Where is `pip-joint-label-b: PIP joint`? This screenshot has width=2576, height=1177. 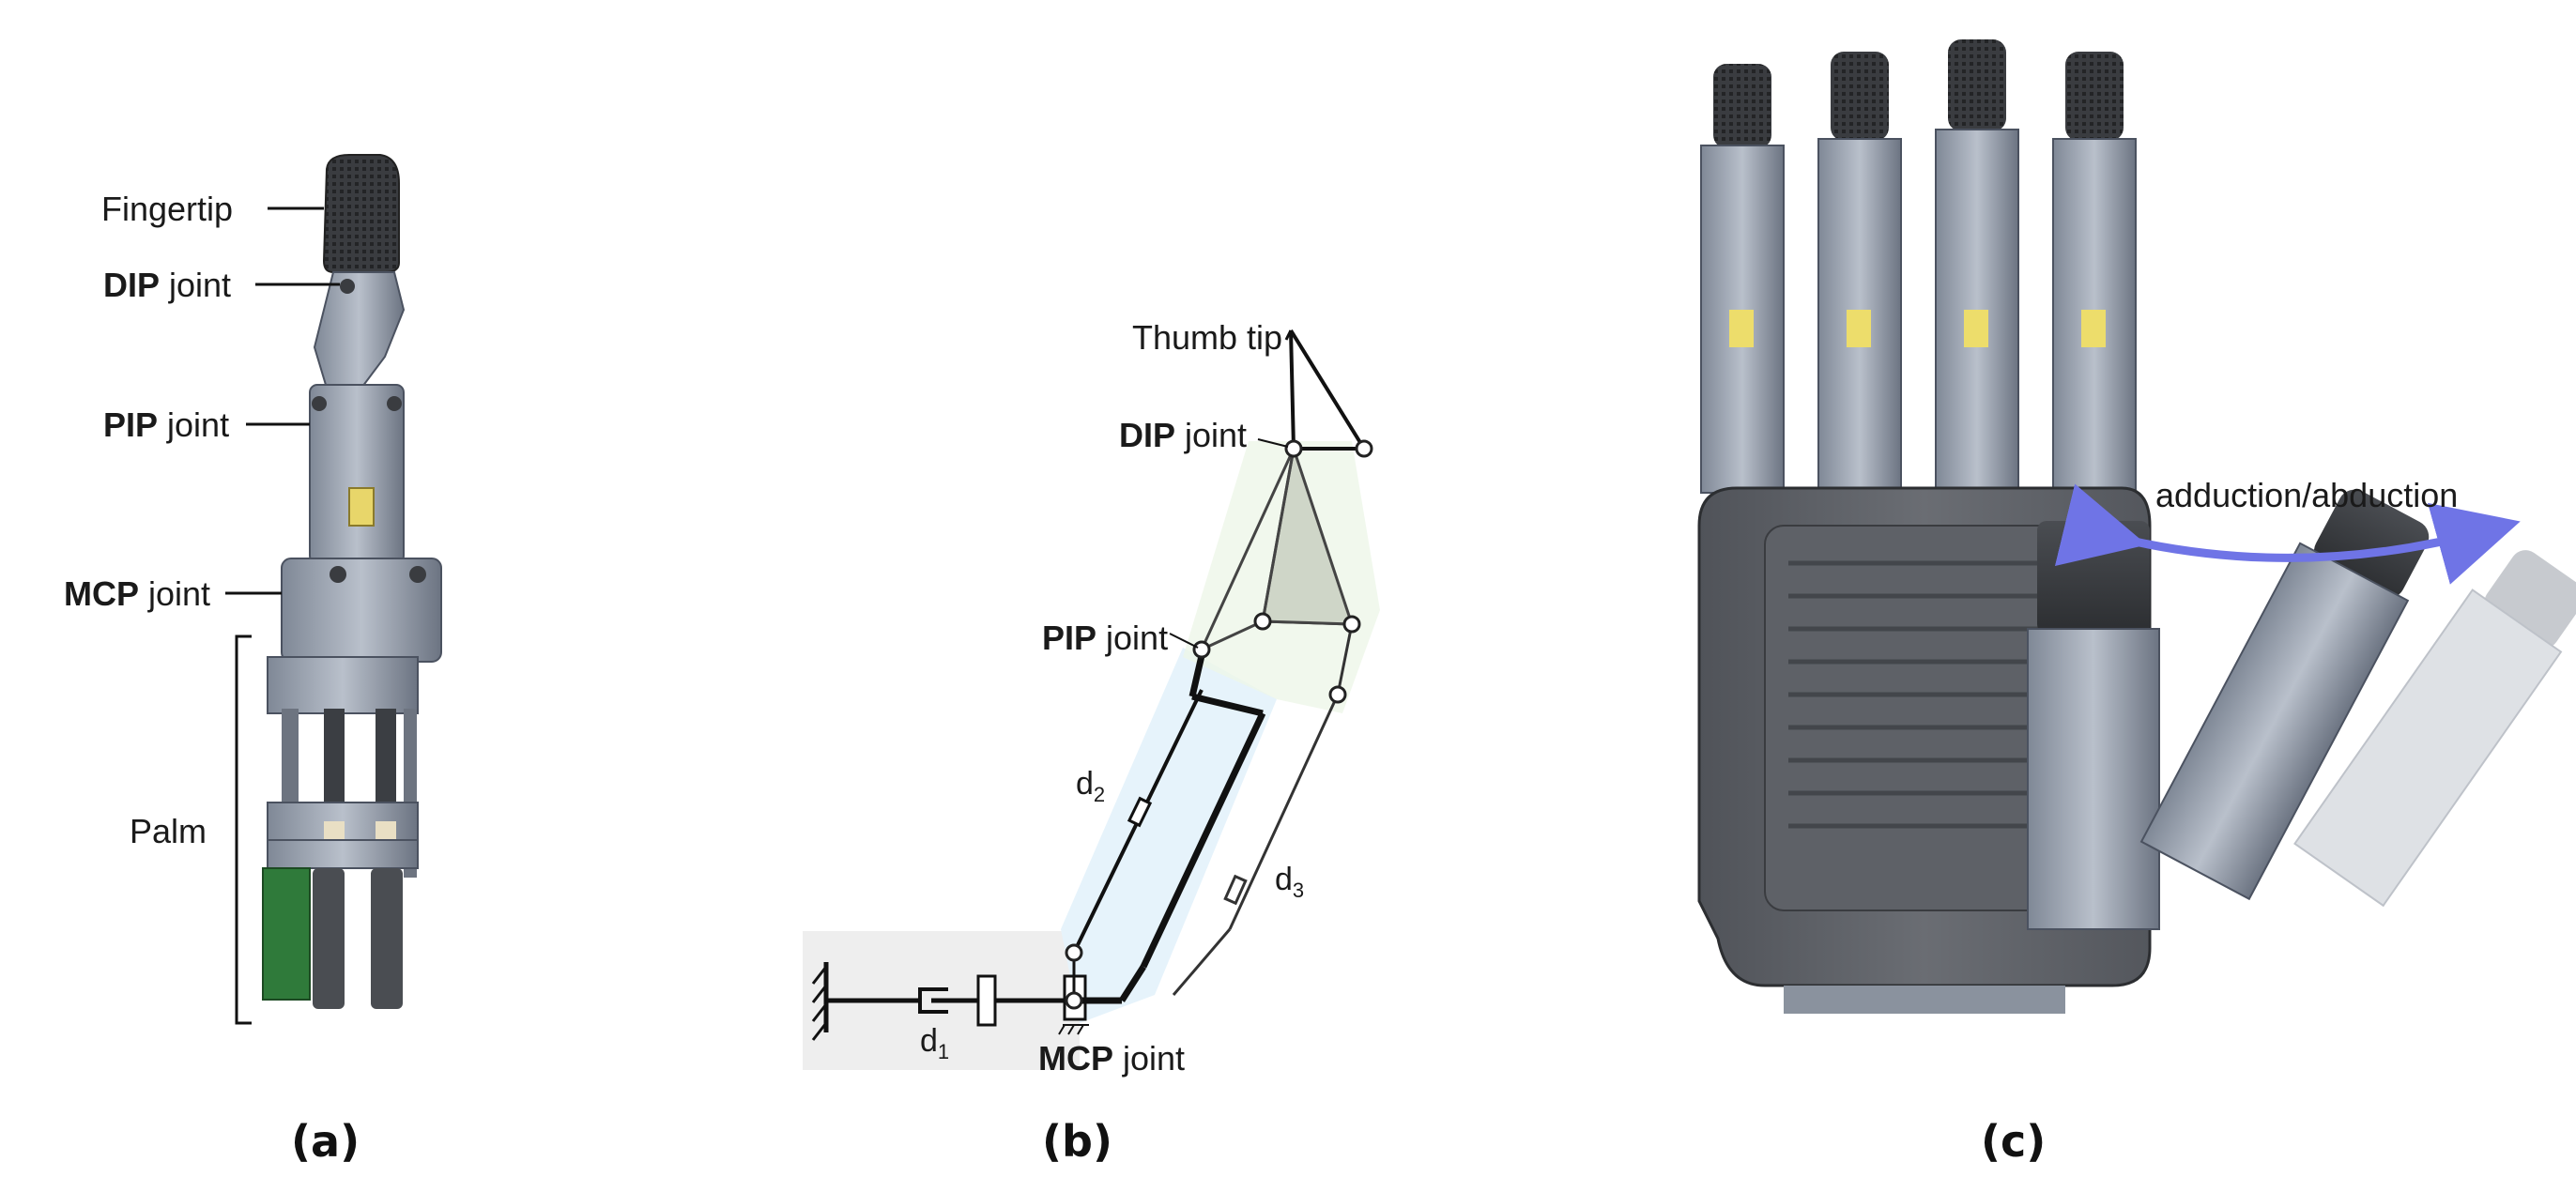
pip-joint-label-b: PIP joint is located at coordinates (1105, 638).